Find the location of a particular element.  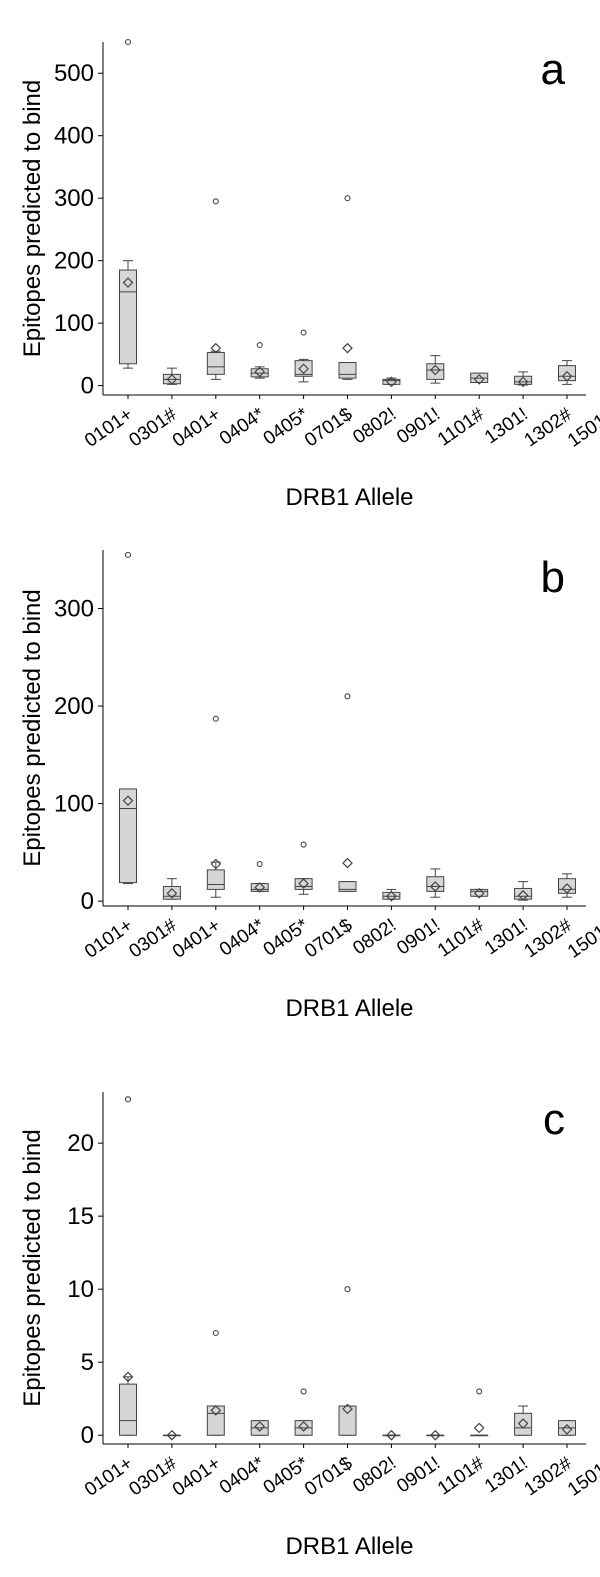

y-tick-label: 15 is located at coordinates (80, 1216).